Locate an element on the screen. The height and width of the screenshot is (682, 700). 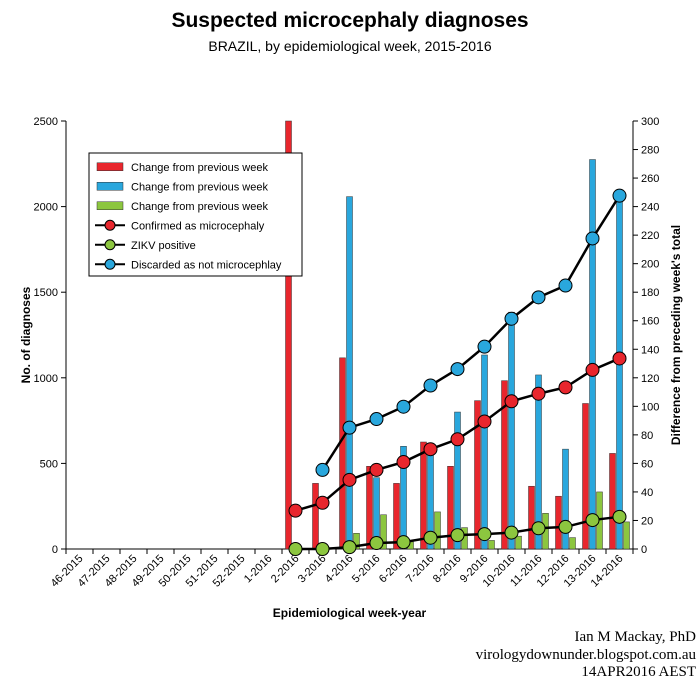
right-tick-label: 200 is located at coordinates (650, 265).